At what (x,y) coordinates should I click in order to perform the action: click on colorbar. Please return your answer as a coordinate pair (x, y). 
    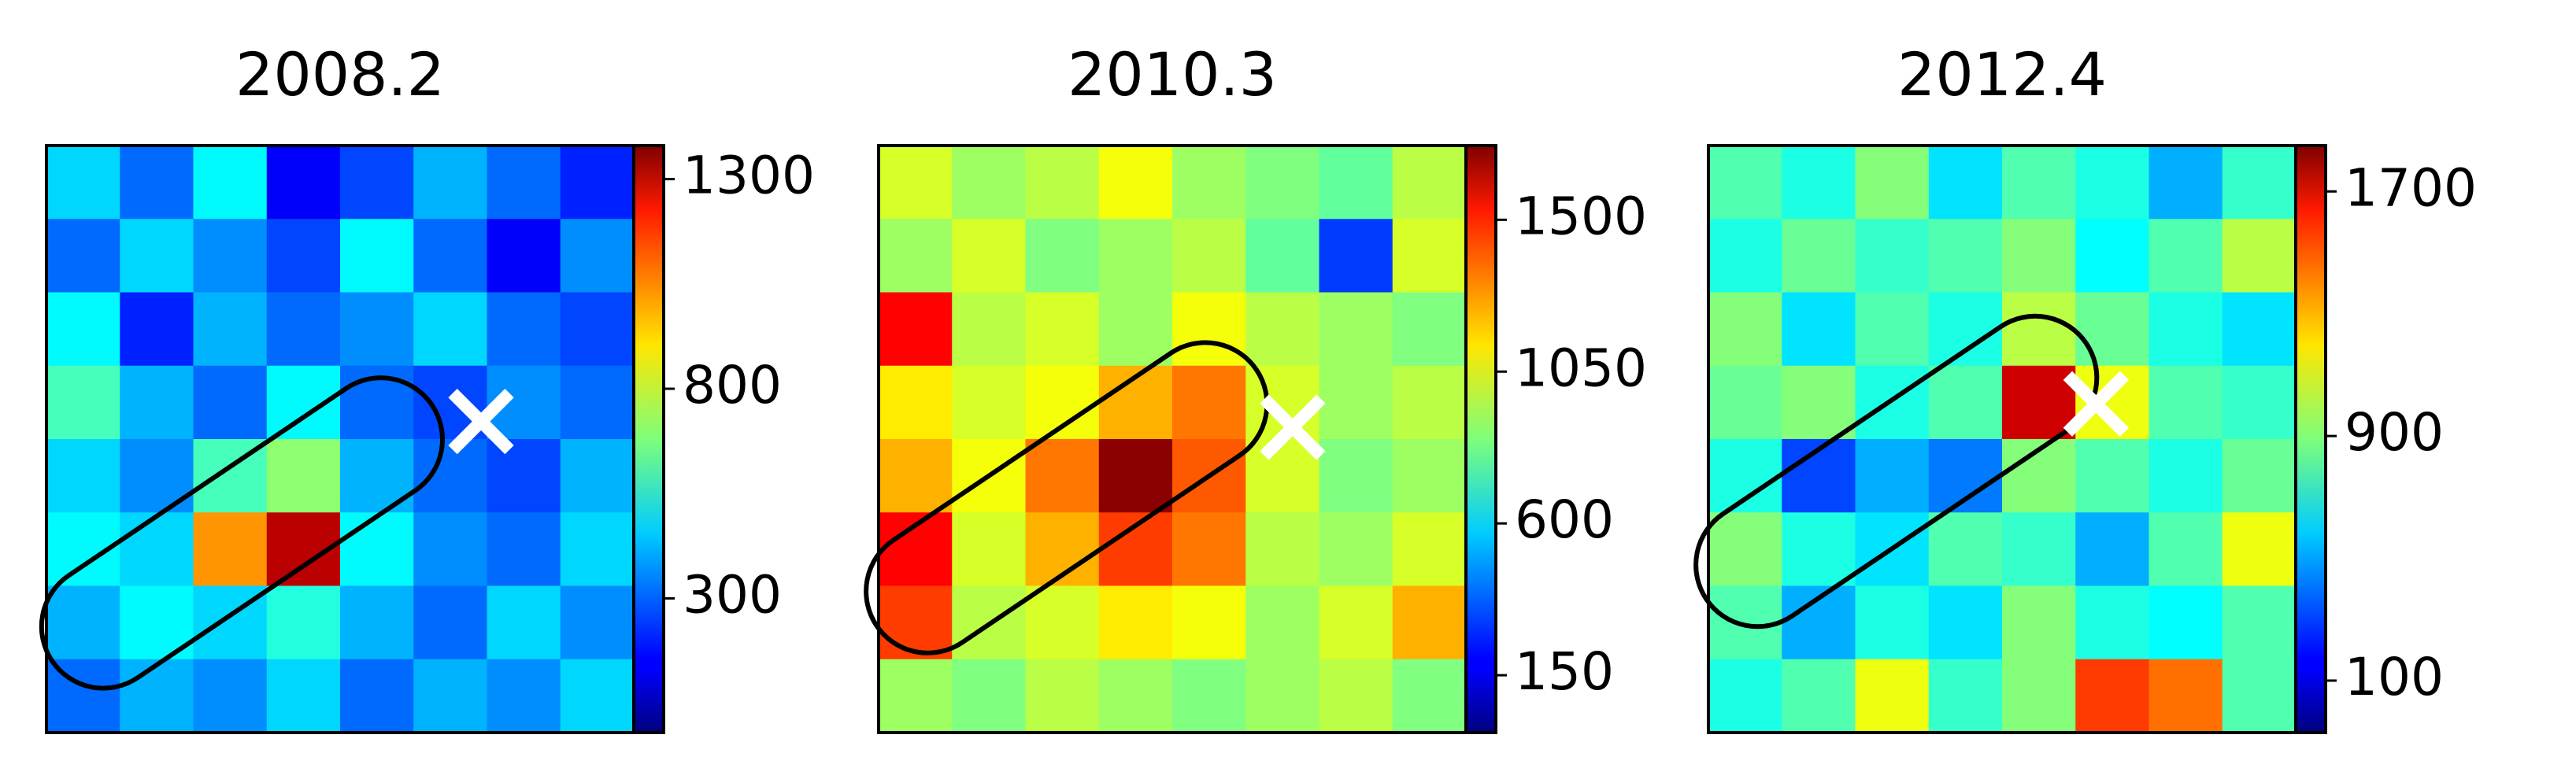
    Looking at the image, I should click on (2310, 439).